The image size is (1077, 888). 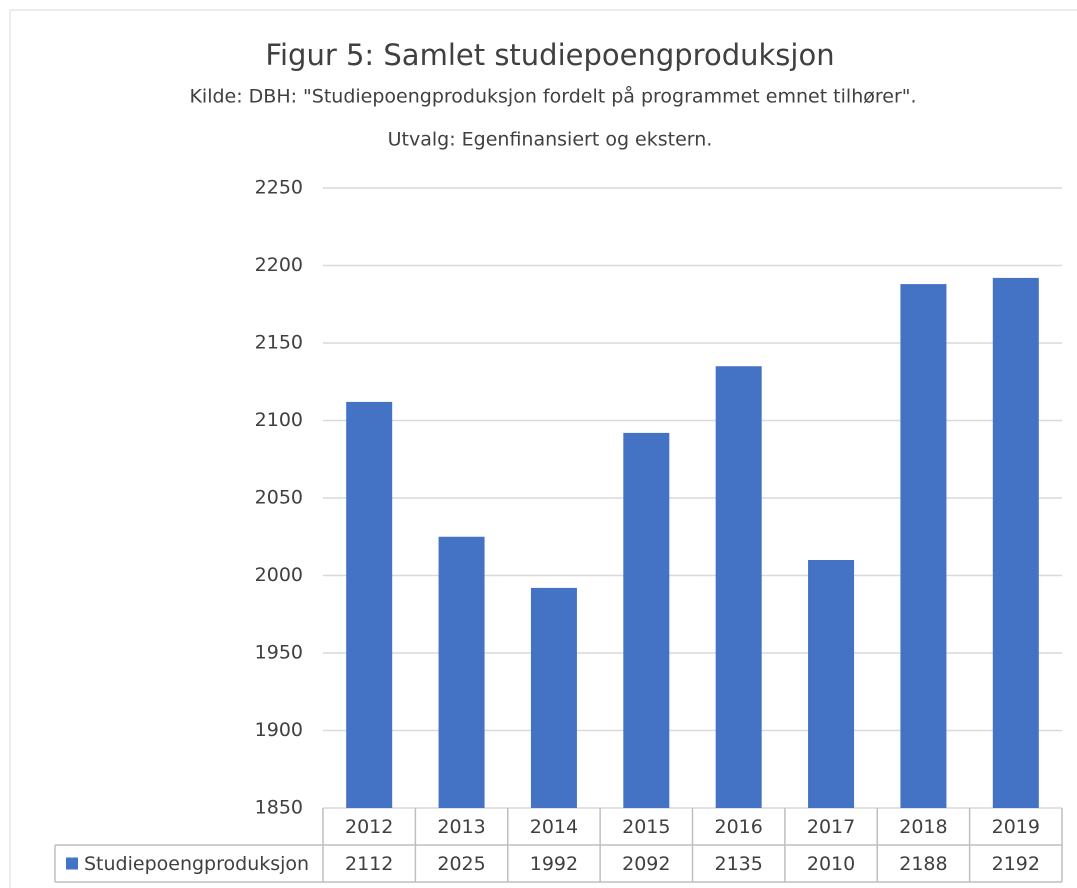 What do you see at coordinates (279, 420) in the screenshot?
I see `y-tick-label: 2100` at bounding box center [279, 420].